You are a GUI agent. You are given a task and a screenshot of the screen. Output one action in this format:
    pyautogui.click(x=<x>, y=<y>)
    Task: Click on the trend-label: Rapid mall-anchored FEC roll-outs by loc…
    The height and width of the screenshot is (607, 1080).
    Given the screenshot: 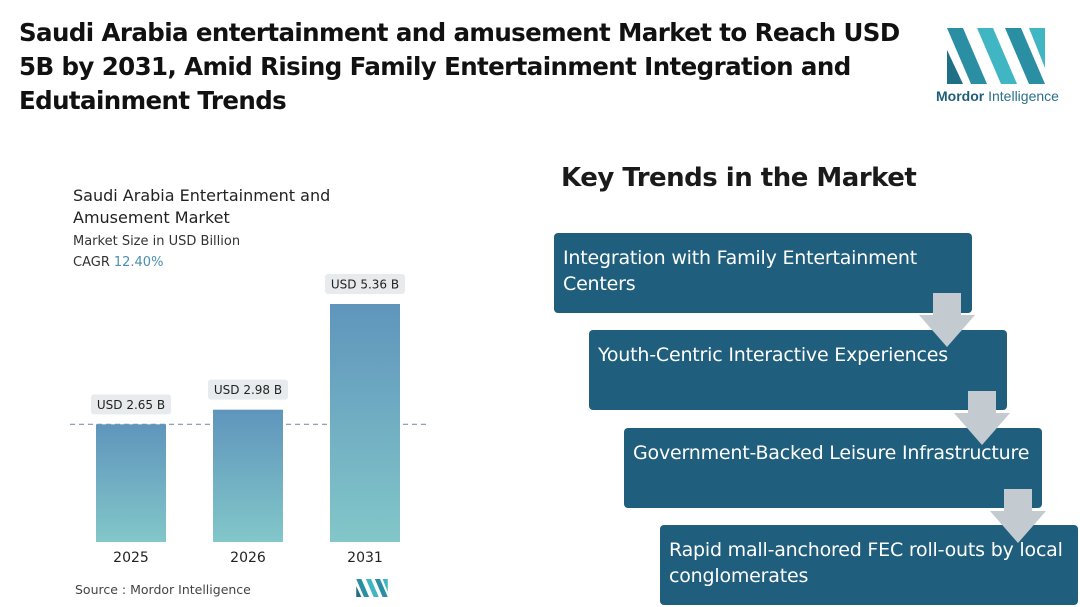 What is the action you would take?
    pyautogui.click(x=866, y=563)
    